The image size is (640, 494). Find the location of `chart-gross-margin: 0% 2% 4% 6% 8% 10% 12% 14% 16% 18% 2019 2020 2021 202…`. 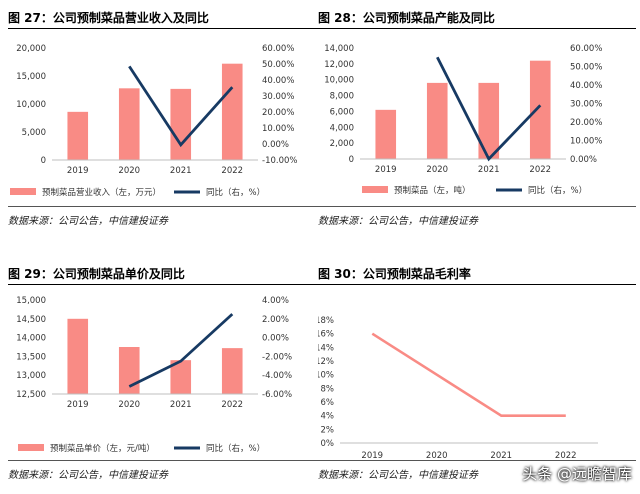

chart-gross-margin: 0% 2% 4% 6% 8% 10% 12% 14% 16% 18% 2019 2020 2021 202… is located at coordinates (458, 387).